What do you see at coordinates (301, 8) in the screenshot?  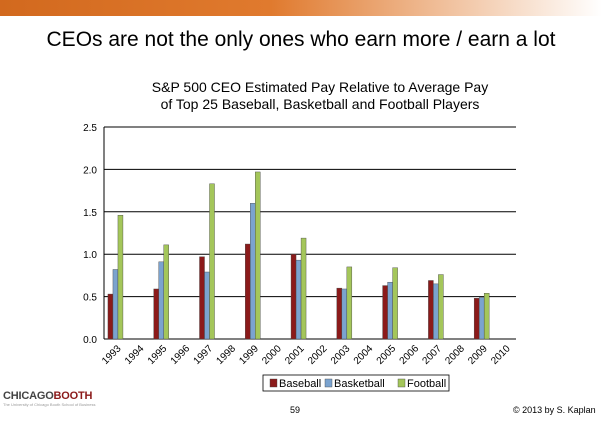 I see `title-bar-accent` at bounding box center [301, 8].